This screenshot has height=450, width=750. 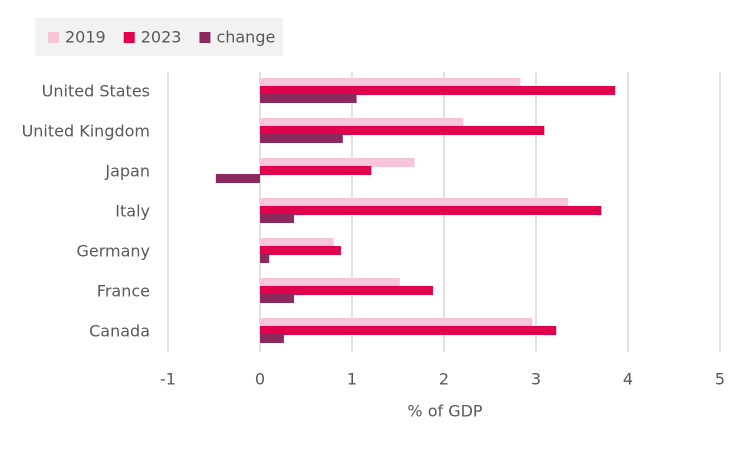 What do you see at coordinates (260, 379) in the screenshot?
I see `x-tick-label: 0` at bounding box center [260, 379].